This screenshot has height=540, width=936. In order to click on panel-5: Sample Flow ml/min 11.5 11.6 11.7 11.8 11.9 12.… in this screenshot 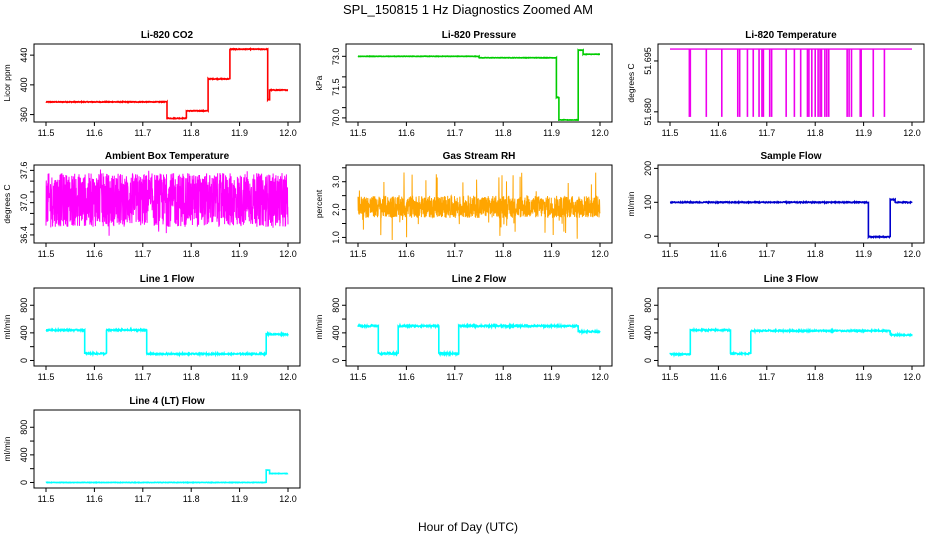, I will do `click(775, 205)`.